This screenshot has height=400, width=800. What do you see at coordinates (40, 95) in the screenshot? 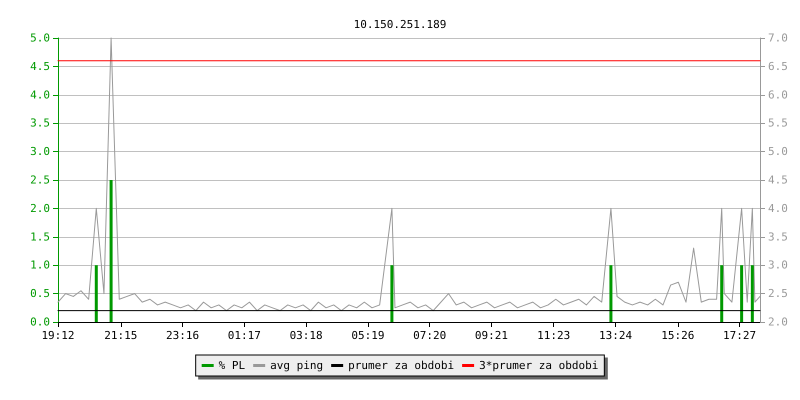
I see `y-tick-label: 4.0` at bounding box center [40, 95].